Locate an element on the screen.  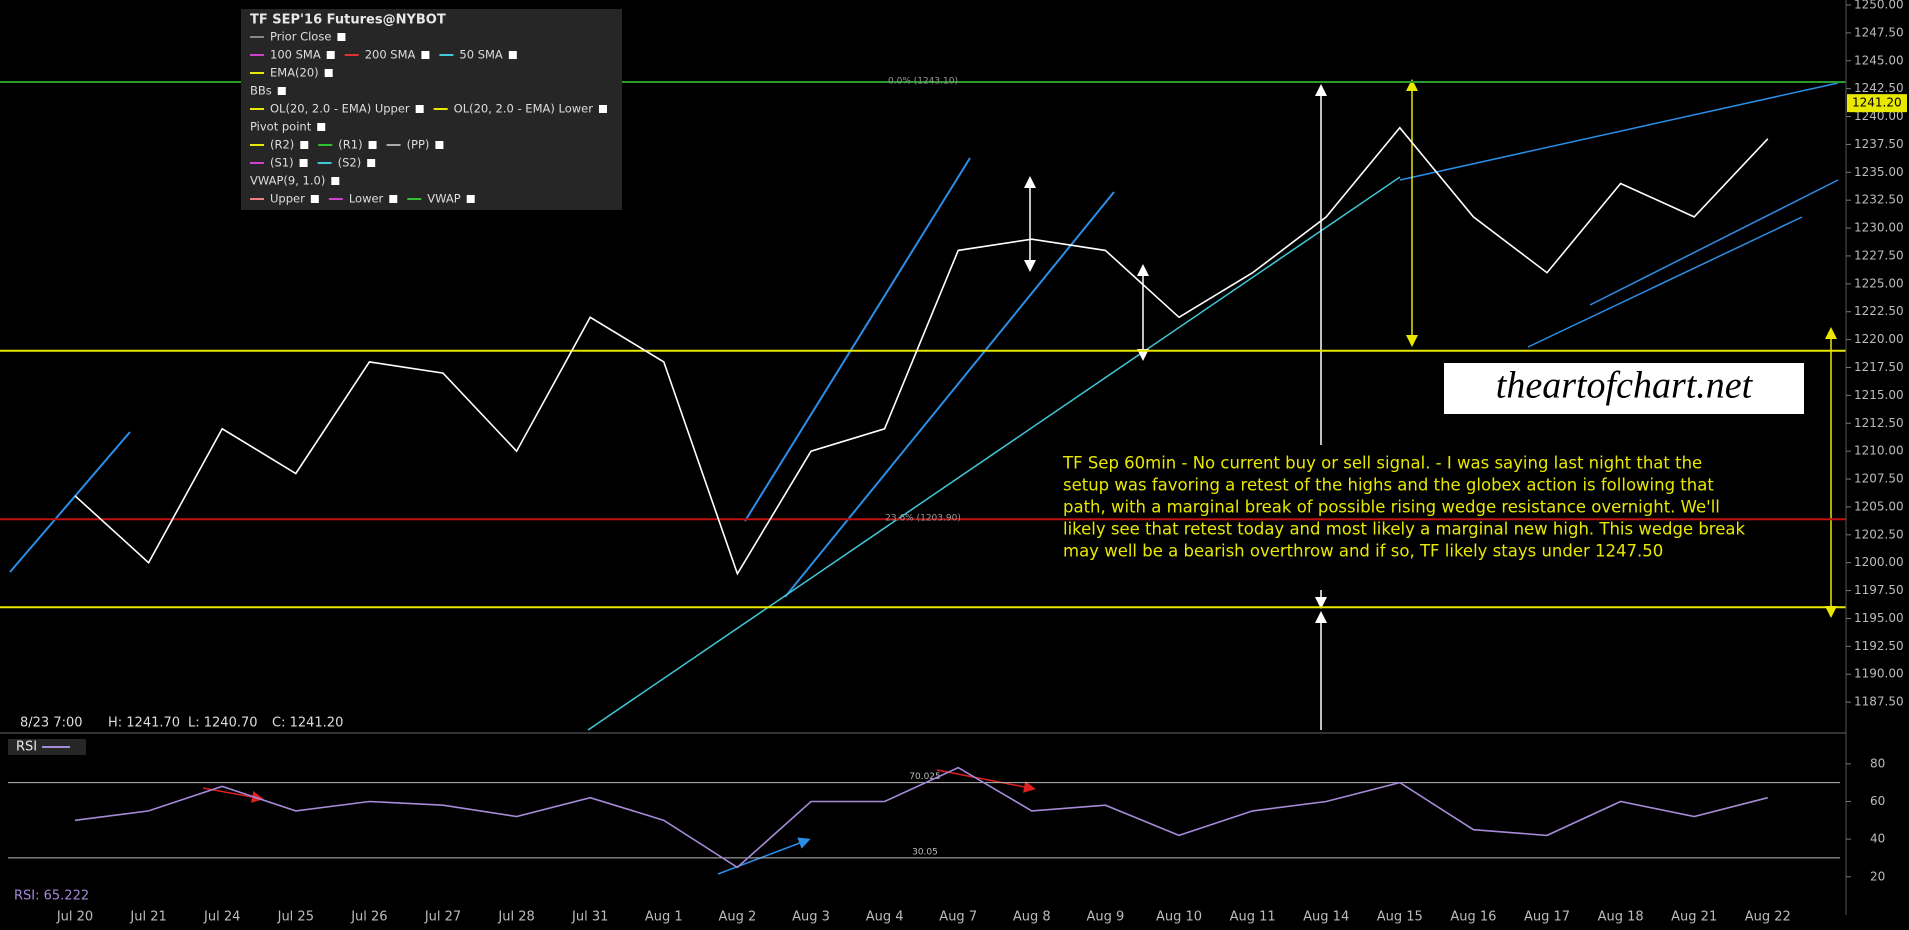
x-tick-label: Jul 28 is located at coordinates (515, 917).